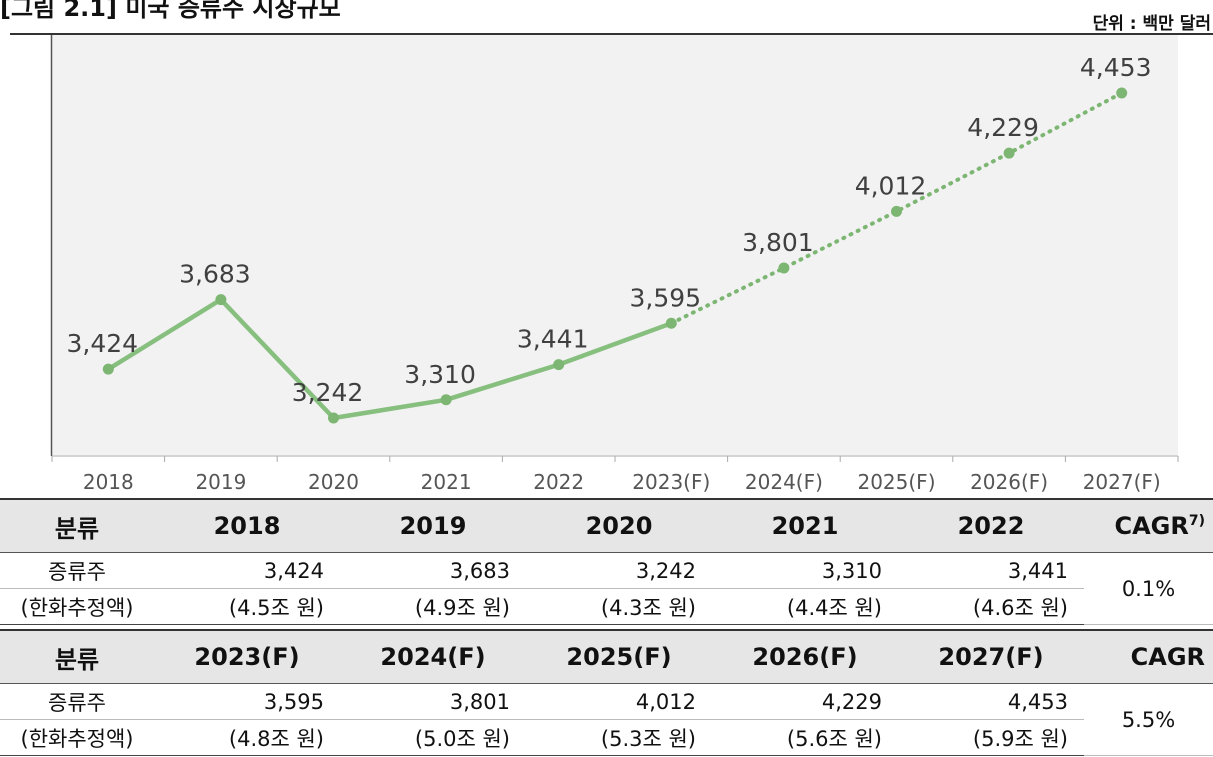 This screenshot has width=1213, height=757. What do you see at coordinates (1148, 719) in the screenshot?
I see `cagr-value: 5.5%` at bounding box center [1148, 719].